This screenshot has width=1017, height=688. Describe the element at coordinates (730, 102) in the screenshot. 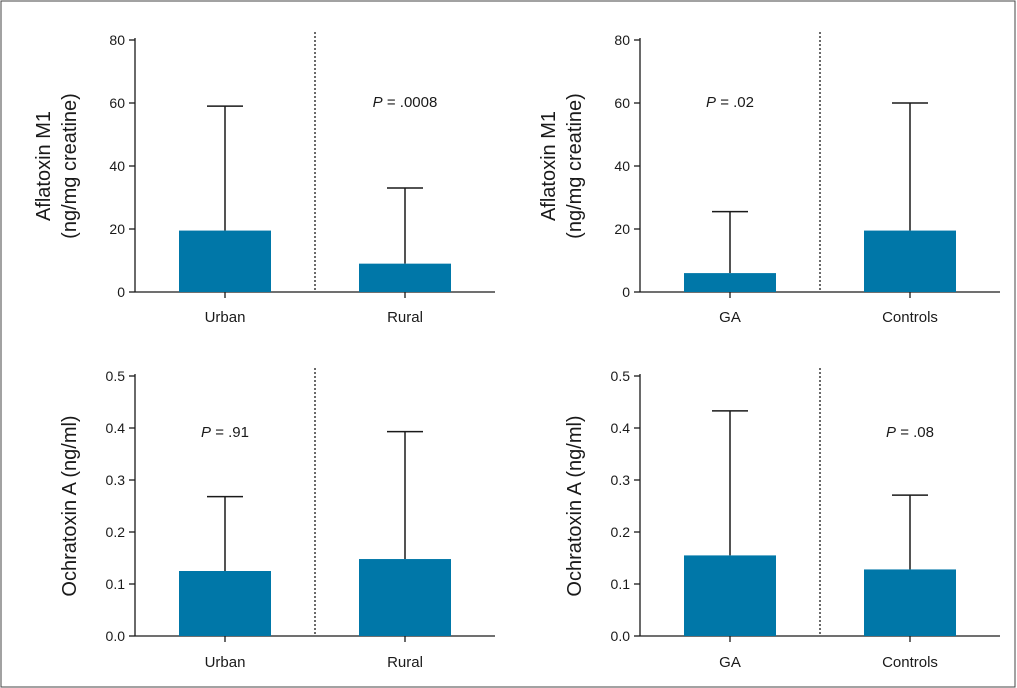

I see `p-value-annotation: P = .02` at that location.